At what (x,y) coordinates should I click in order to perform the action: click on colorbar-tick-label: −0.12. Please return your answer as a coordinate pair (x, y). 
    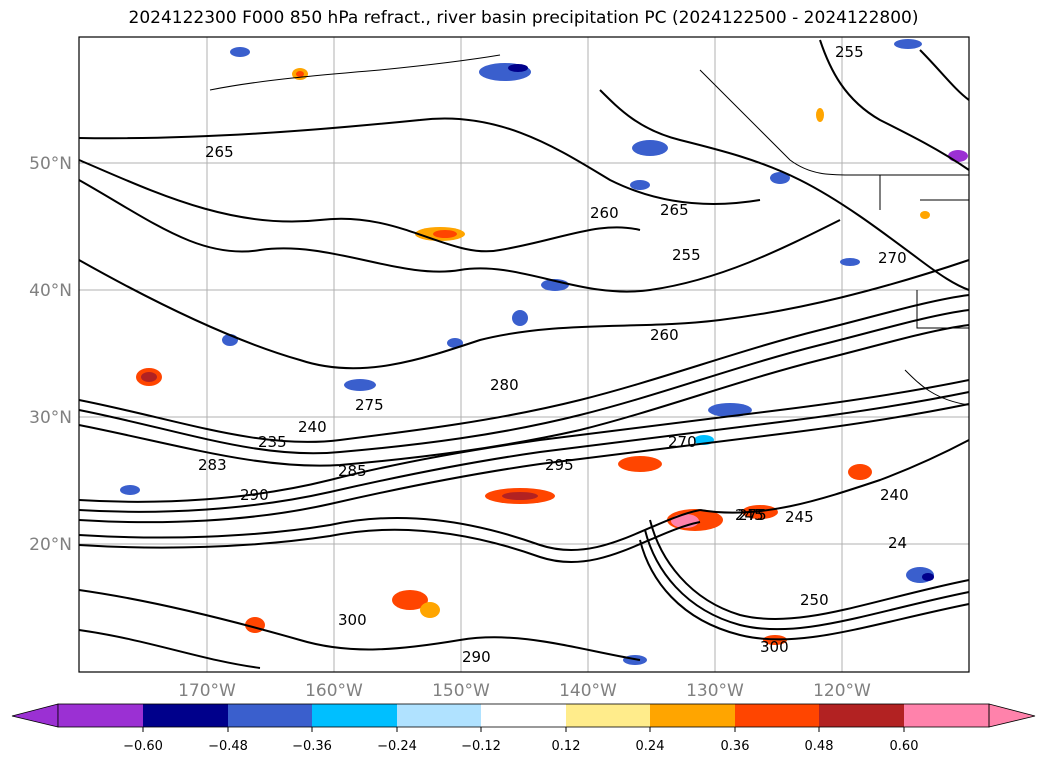
    Looking at the image, I should click on (481, 746).